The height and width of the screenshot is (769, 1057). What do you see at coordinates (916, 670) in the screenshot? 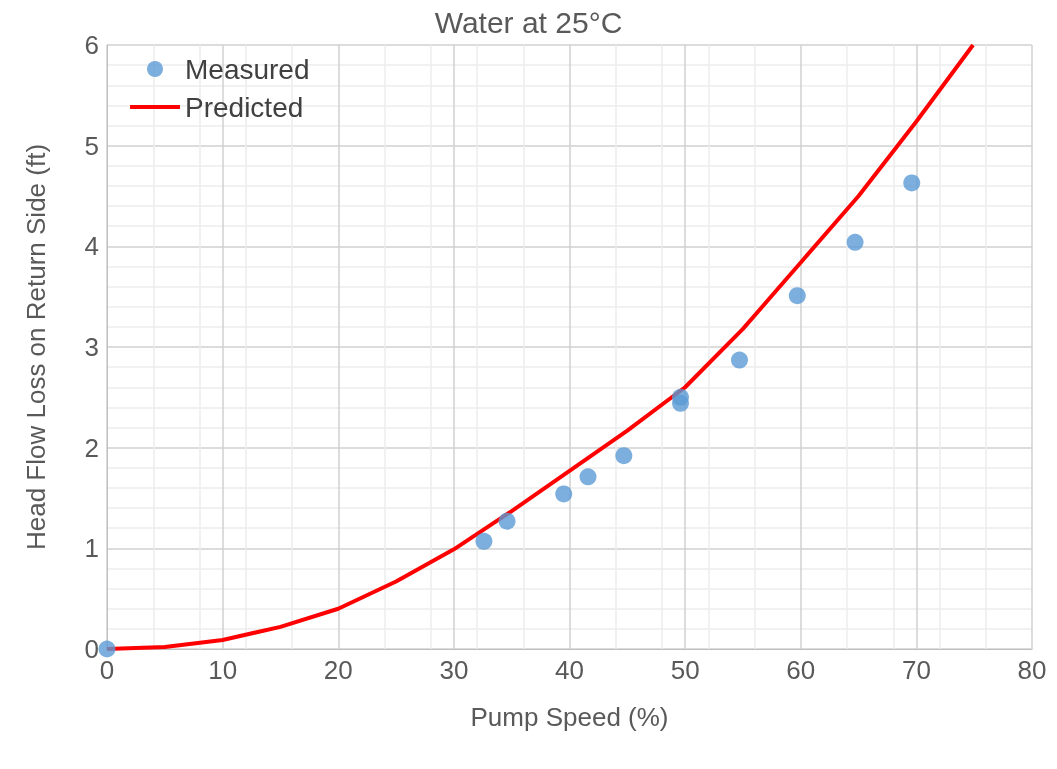
I see `x-tick-label: 70` at bounding box center [916, 670].